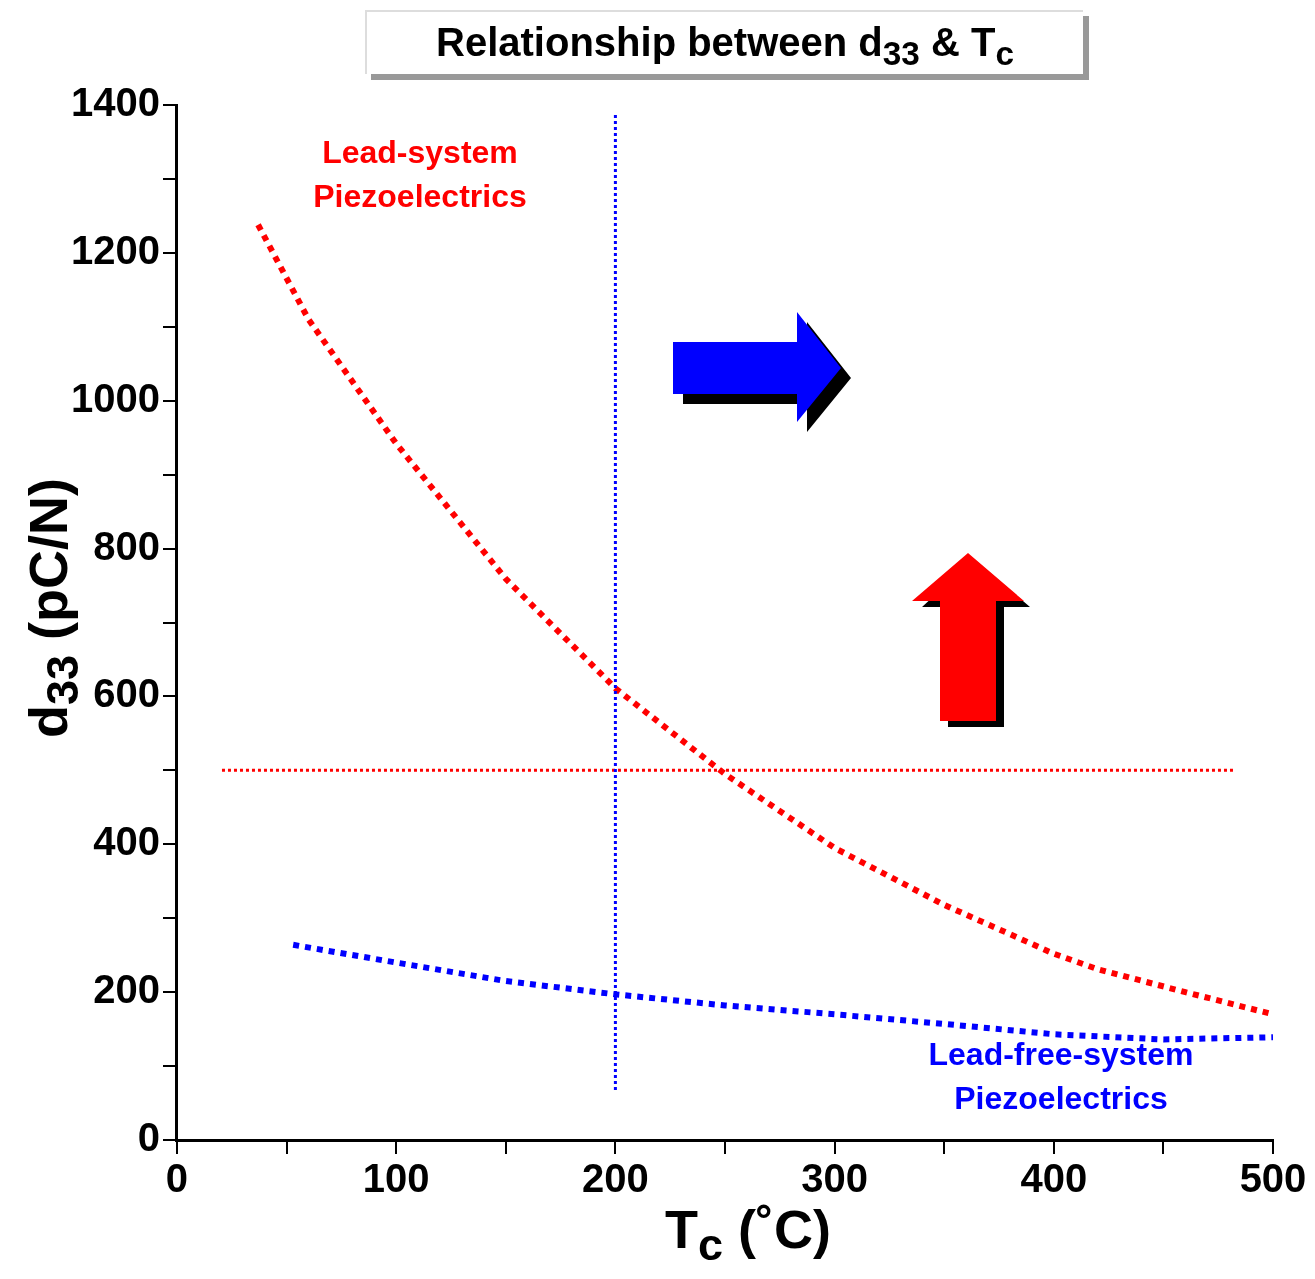 This screenshot has height=1279, width=1315. What do you see at coordinates (126, 693) in the screenshot?
I see `y-tick-label: 600` at bounding box center [126, 693].